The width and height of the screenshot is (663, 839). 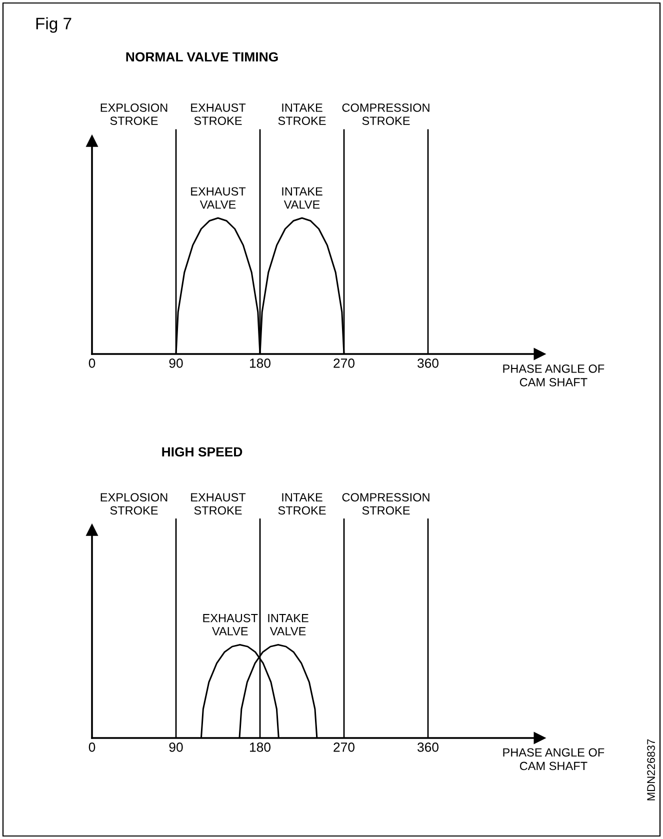 What do you see at coordinates (202, 57) in the screenshot?
I see `chart-title: NORMAL VALVE TIMING` at bounding box center [202, 57].